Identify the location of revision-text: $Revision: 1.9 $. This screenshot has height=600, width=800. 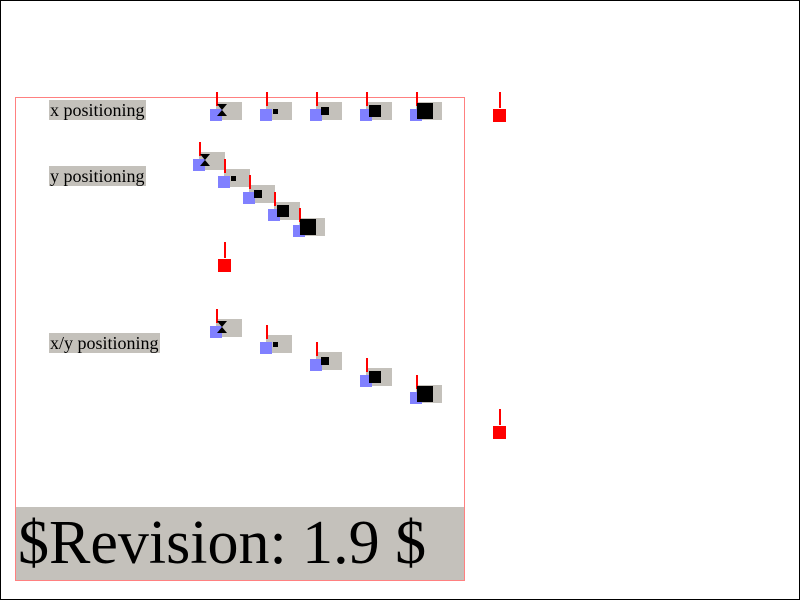
(240, 543).